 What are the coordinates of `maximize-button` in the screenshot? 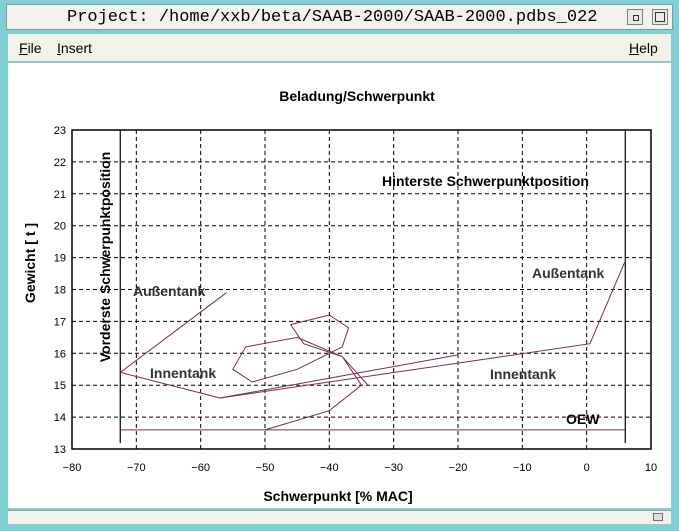 It's located at (660, 17).